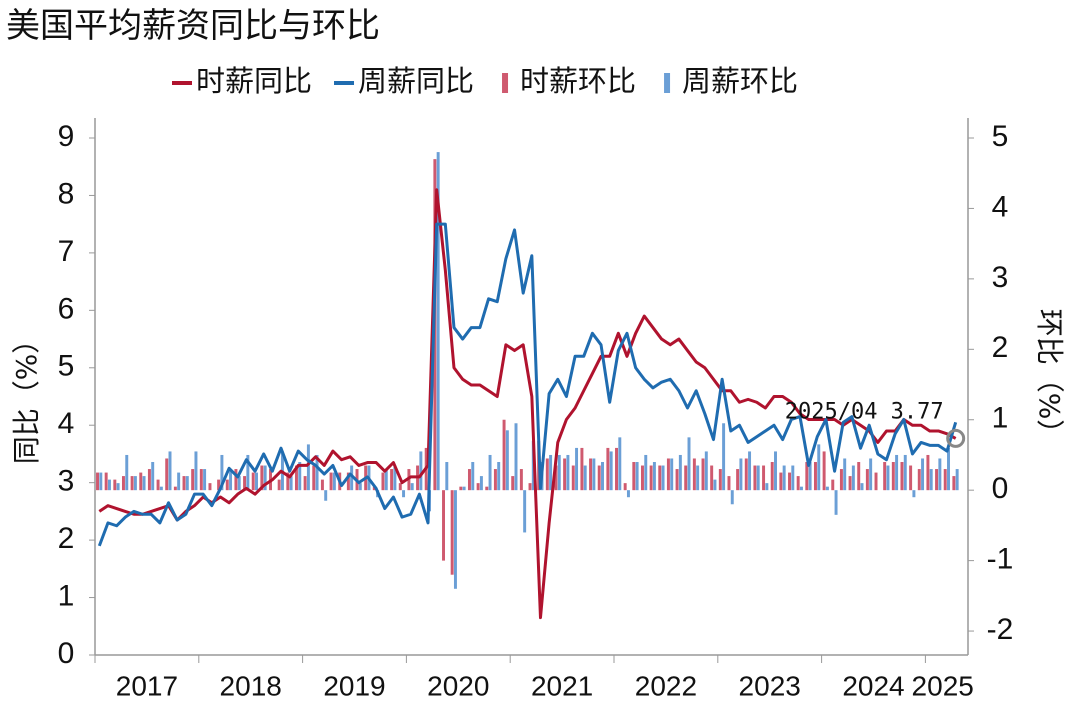 Image resolution: width=1080 pixels, height=703 pixels. What do you see at coordinates (354, 685) in the screenshot?
I see `x-tick-label: 2019` at bounding box center [354, 685].